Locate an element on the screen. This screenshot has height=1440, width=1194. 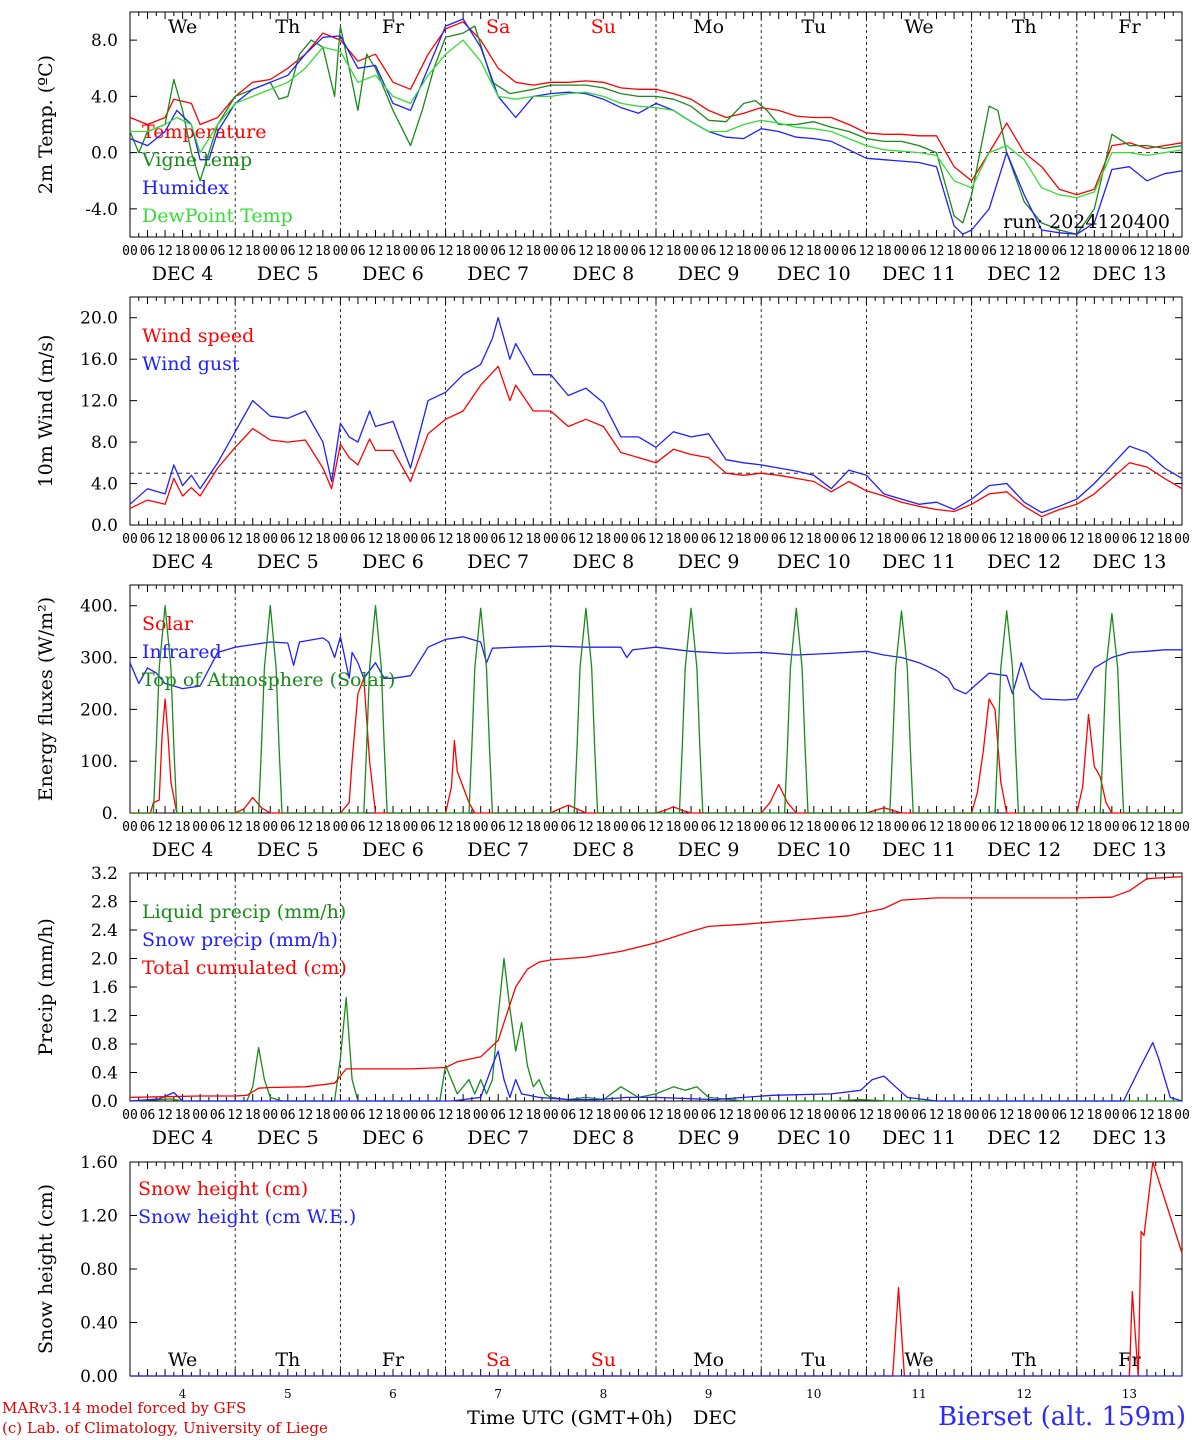
legend-entry: Wind gust is located at coordinates (191, 364).